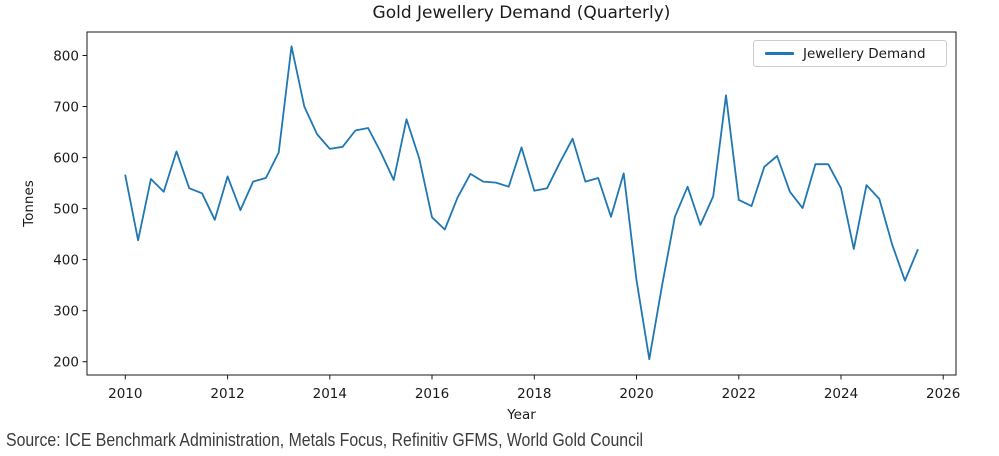  What do you see at coordinates (534, 394) in the screenshot?
I see `x-tick-label-2018: 2018` at bounding box center [534, 394].